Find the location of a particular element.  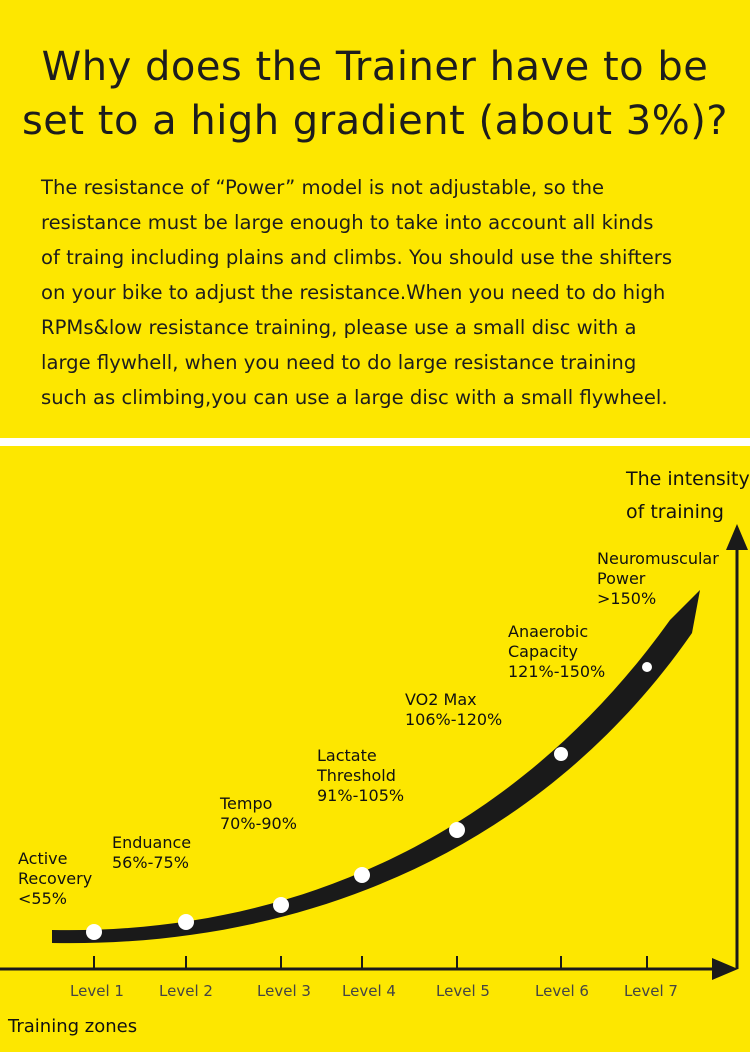

y-axis-title-line: The intensity is located at coordinates (688, 479).